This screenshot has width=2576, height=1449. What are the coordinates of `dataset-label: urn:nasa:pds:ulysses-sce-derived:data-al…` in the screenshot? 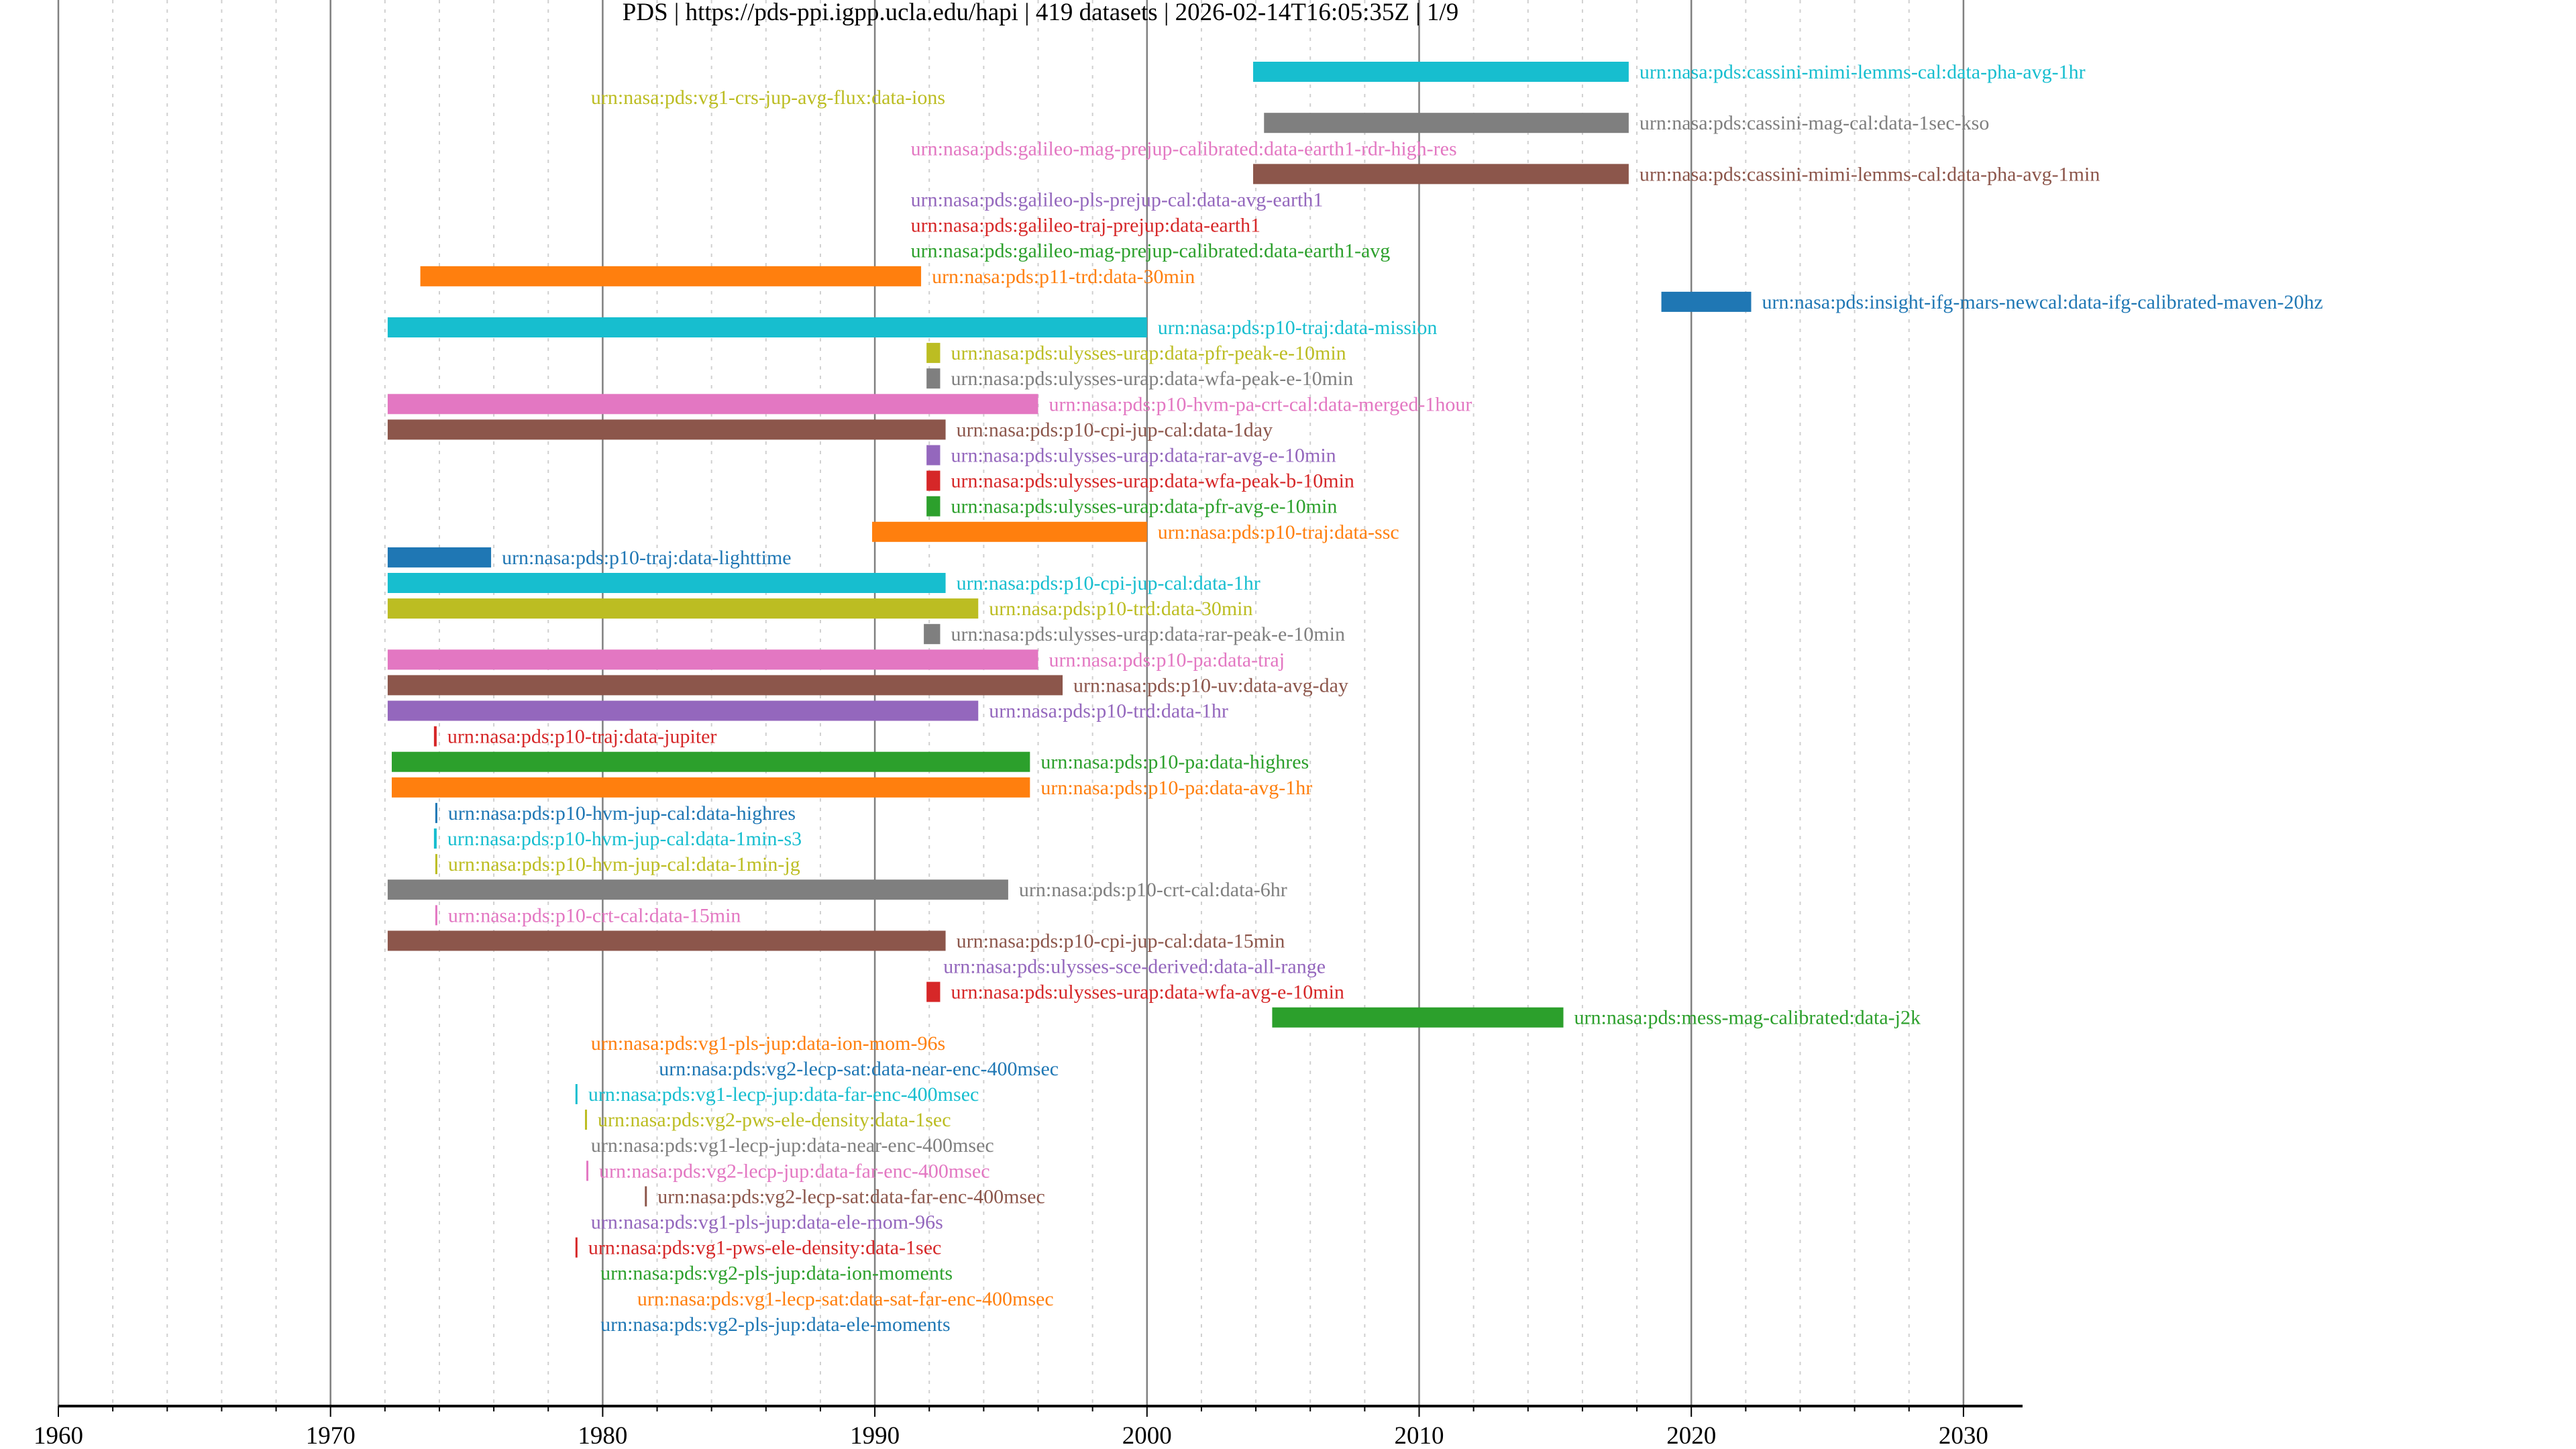 It's located at (1134, 967).